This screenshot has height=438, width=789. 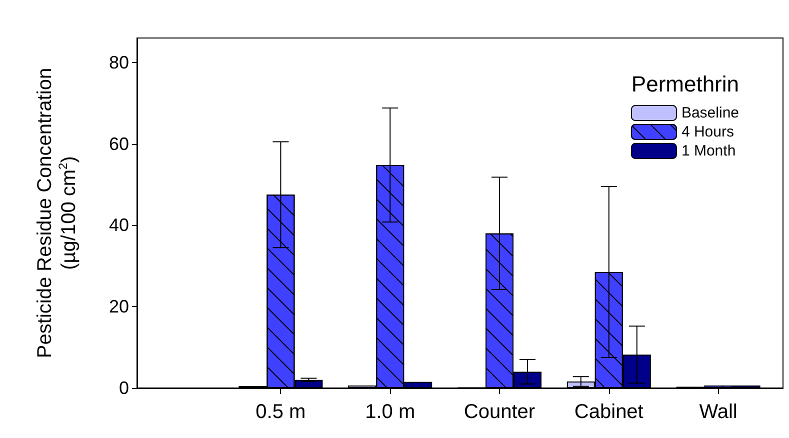 What do you see at coordinates (609, 412) in the screenshot?
I see `x-tick-label: Cabinet` at bounding box center [609, 412].